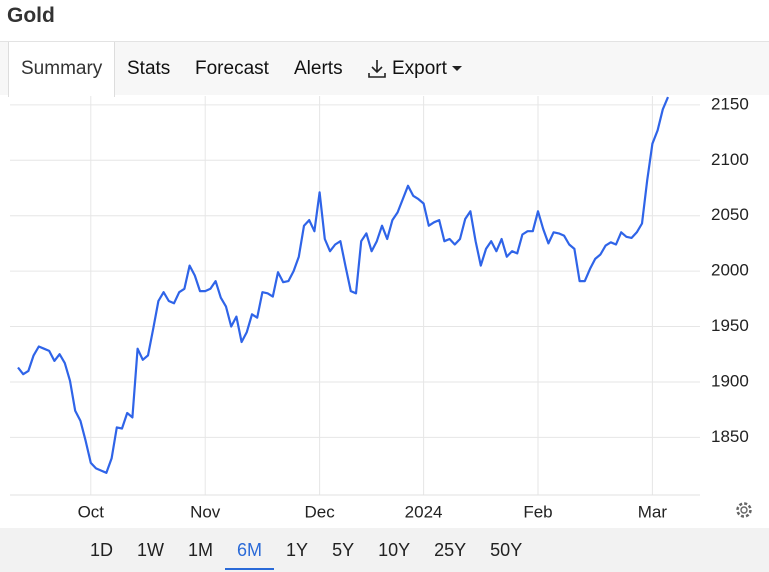 This screenshot has width=769, height=572. I want to click on download-icon, so click(377, 69).